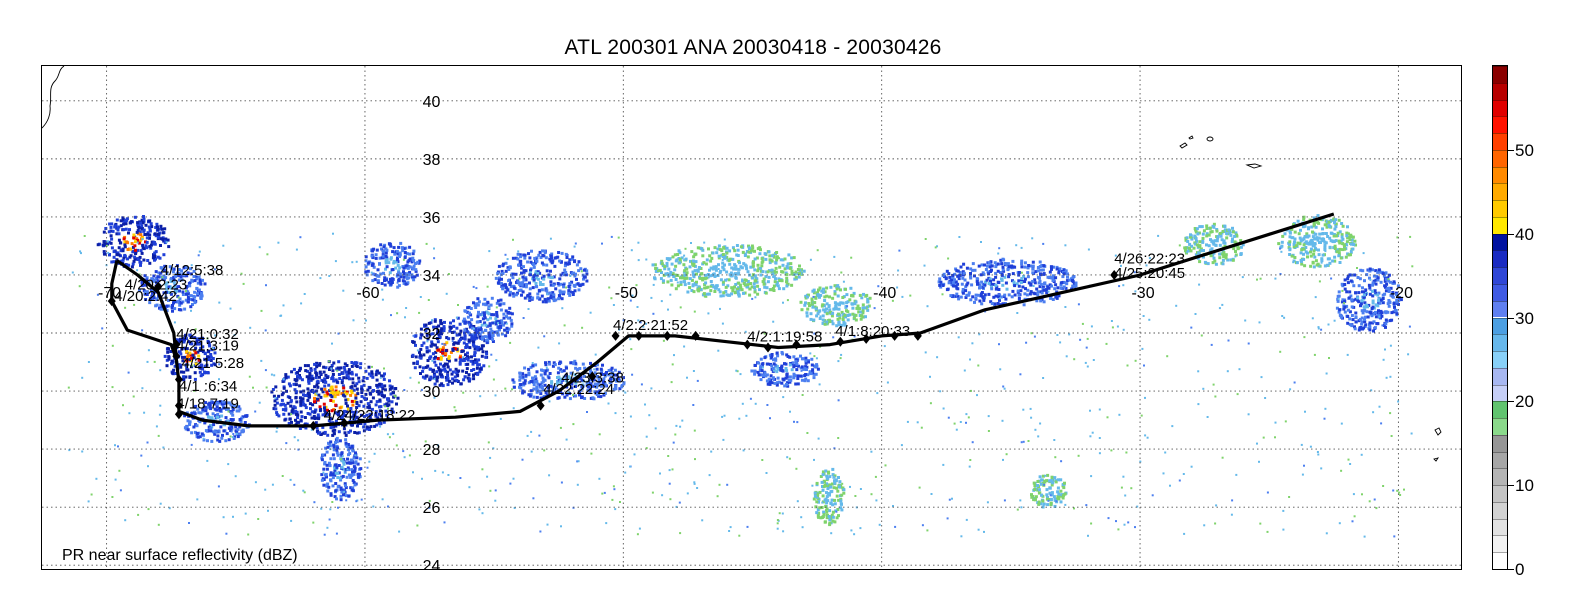 The image size is (1575, 590). I want to click on rain-cell, so click(1317, 241).